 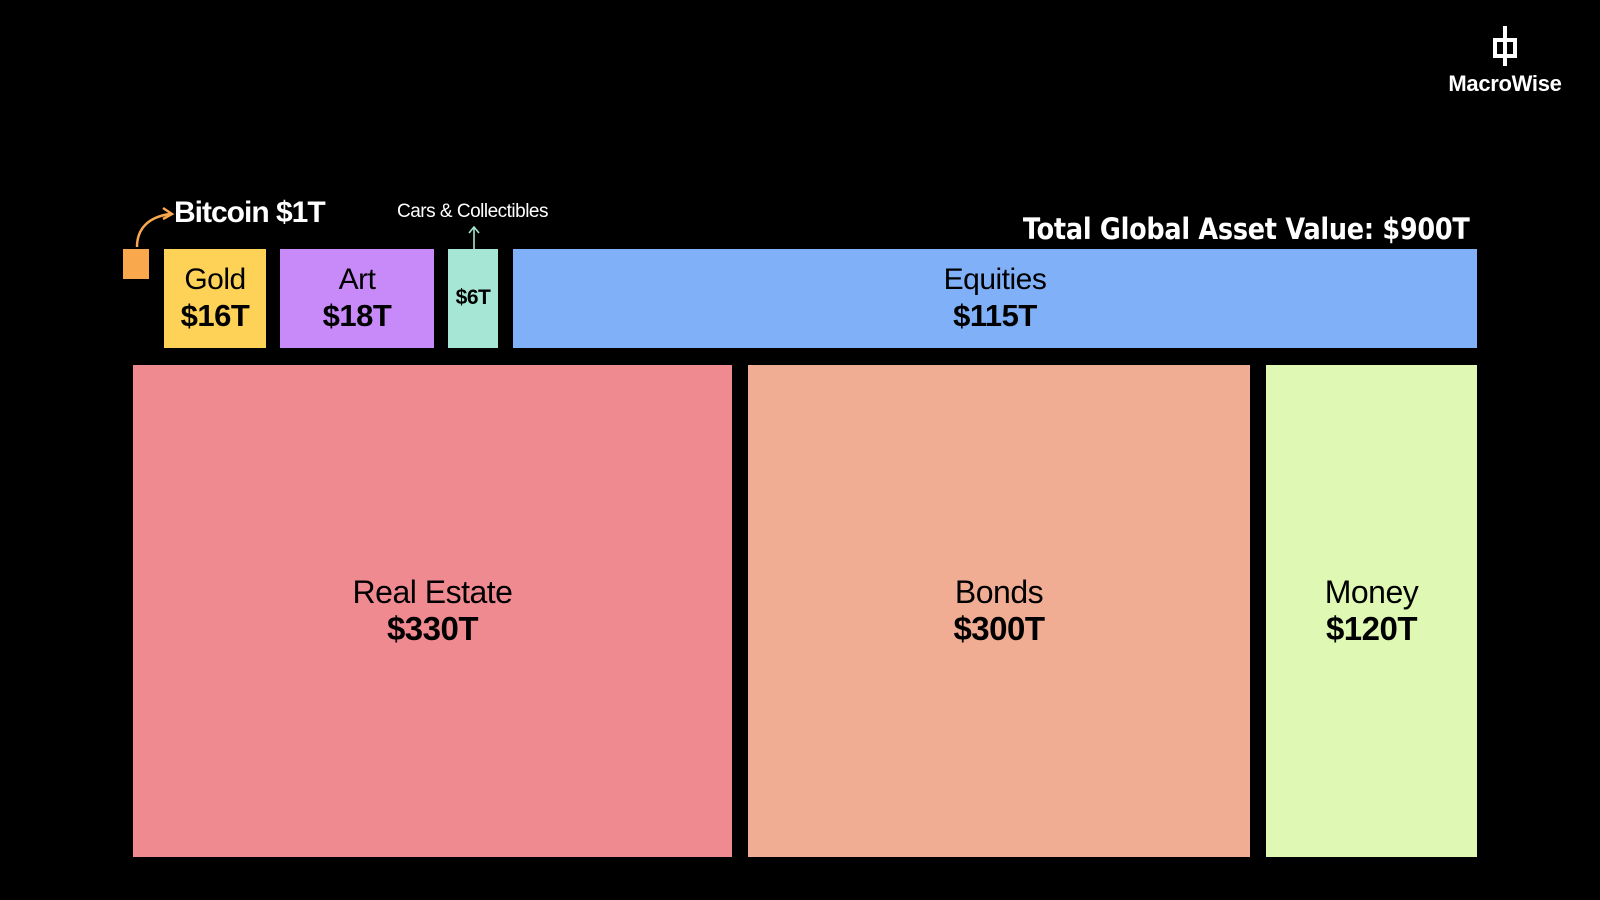 What do you see at coordinates (995, 280) in the screenshot?
I see `tile-equities-name: Equities` at bounding box center [995, 280].